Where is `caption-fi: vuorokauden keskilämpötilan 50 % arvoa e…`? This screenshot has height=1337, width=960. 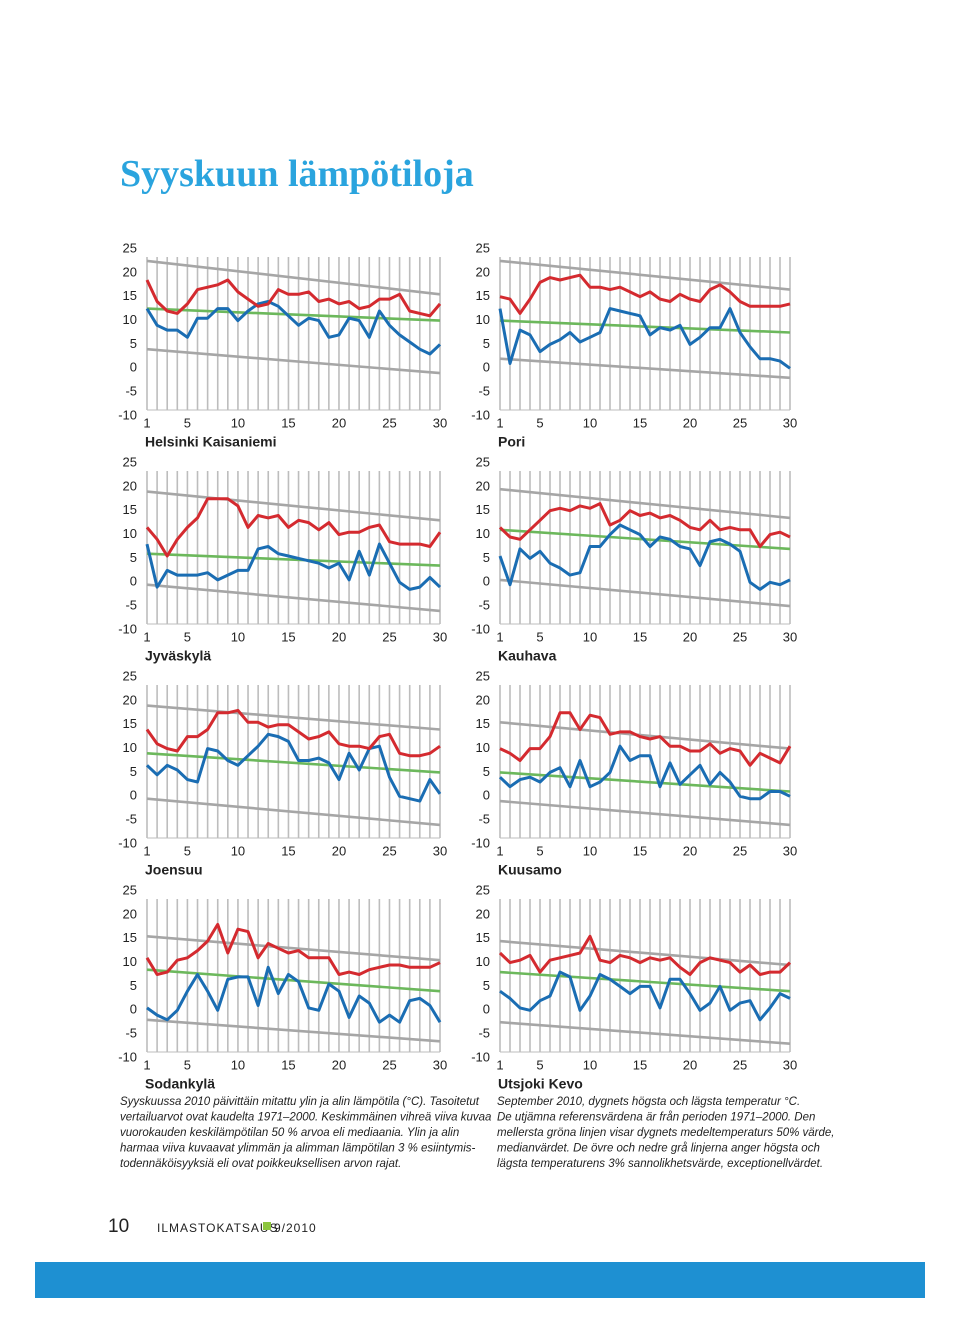 caption-fi: vuorokauden keskilämpötilan 50 % arvoa e… is located at coordinates (289, 1133).